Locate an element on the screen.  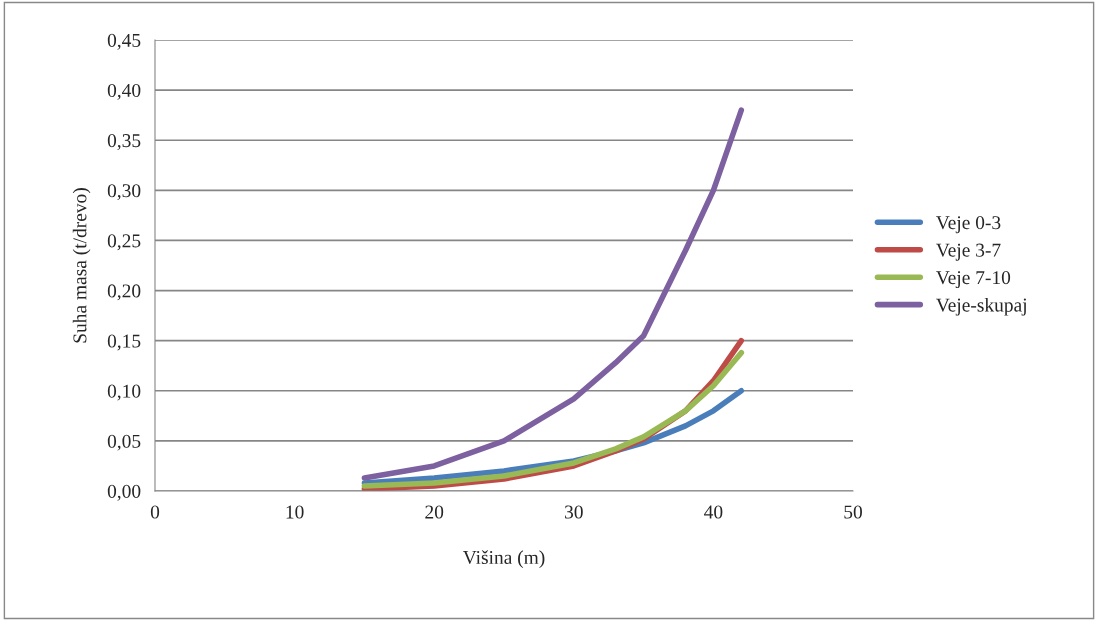
legend-label: Veje-skupaj is located at coordinates (981, 306).